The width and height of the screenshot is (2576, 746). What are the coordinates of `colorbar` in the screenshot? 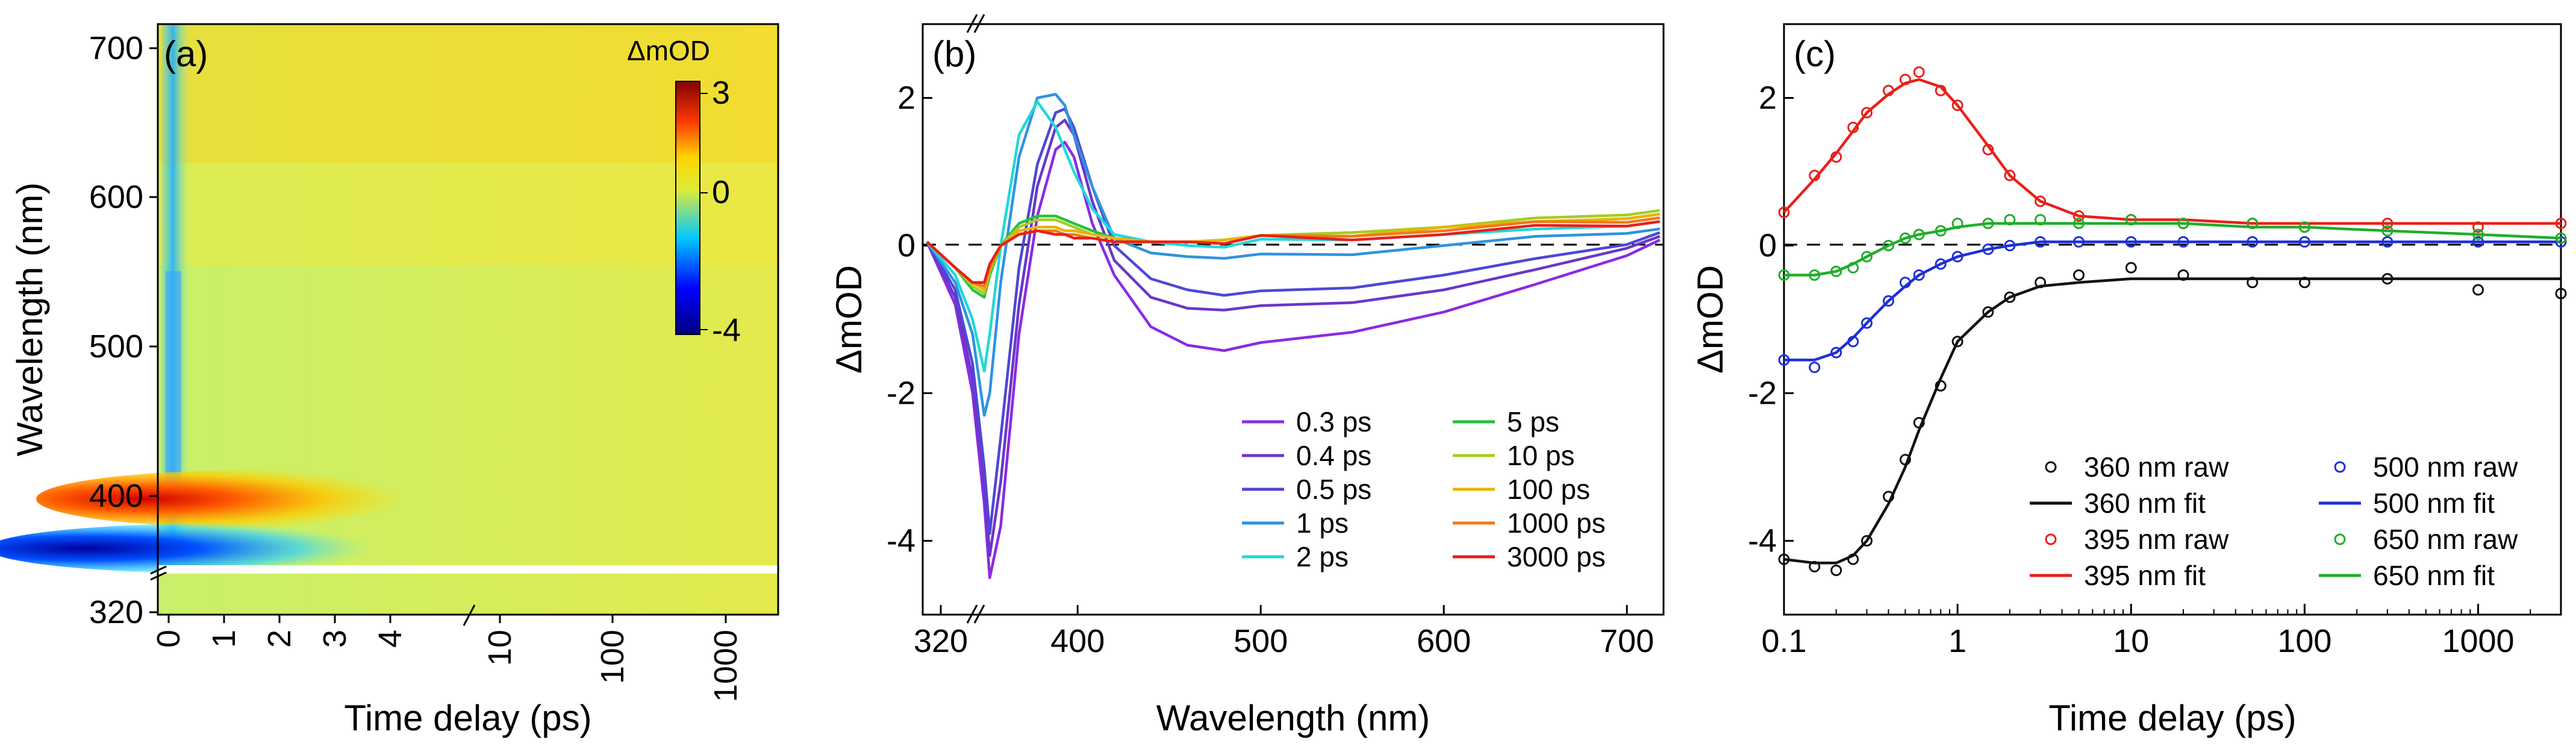 It's located at (687, 208).